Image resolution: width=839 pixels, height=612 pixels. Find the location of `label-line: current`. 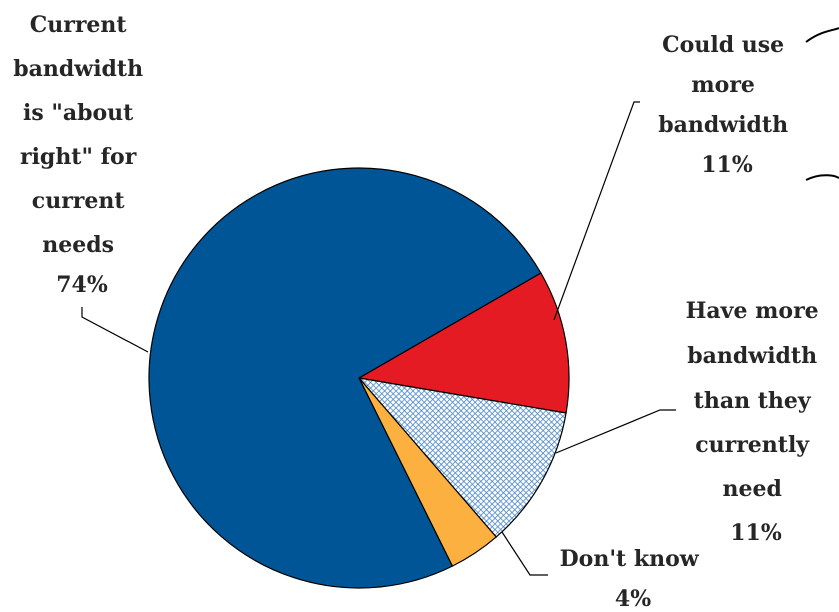

label-line: current is located at coordinates (79, 201).